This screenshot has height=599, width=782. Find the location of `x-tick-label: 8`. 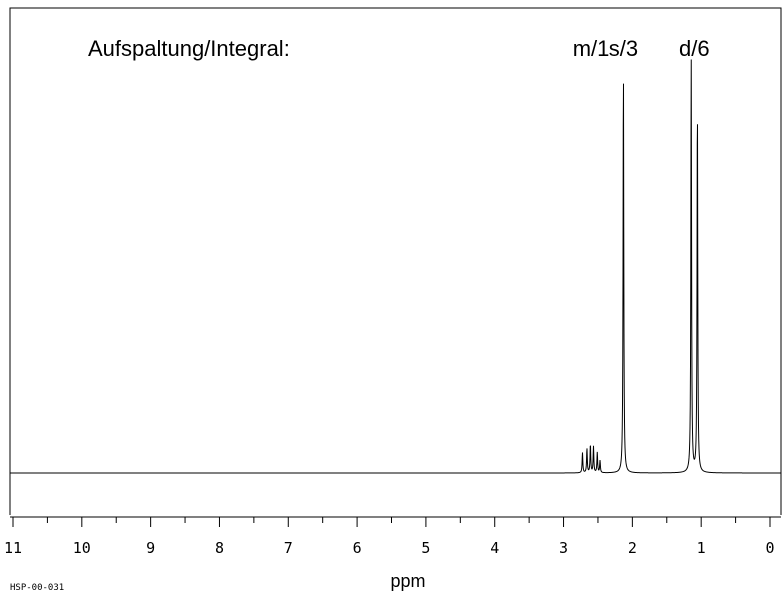

x-tick-label: 8 is located at coordinates (219, 548).